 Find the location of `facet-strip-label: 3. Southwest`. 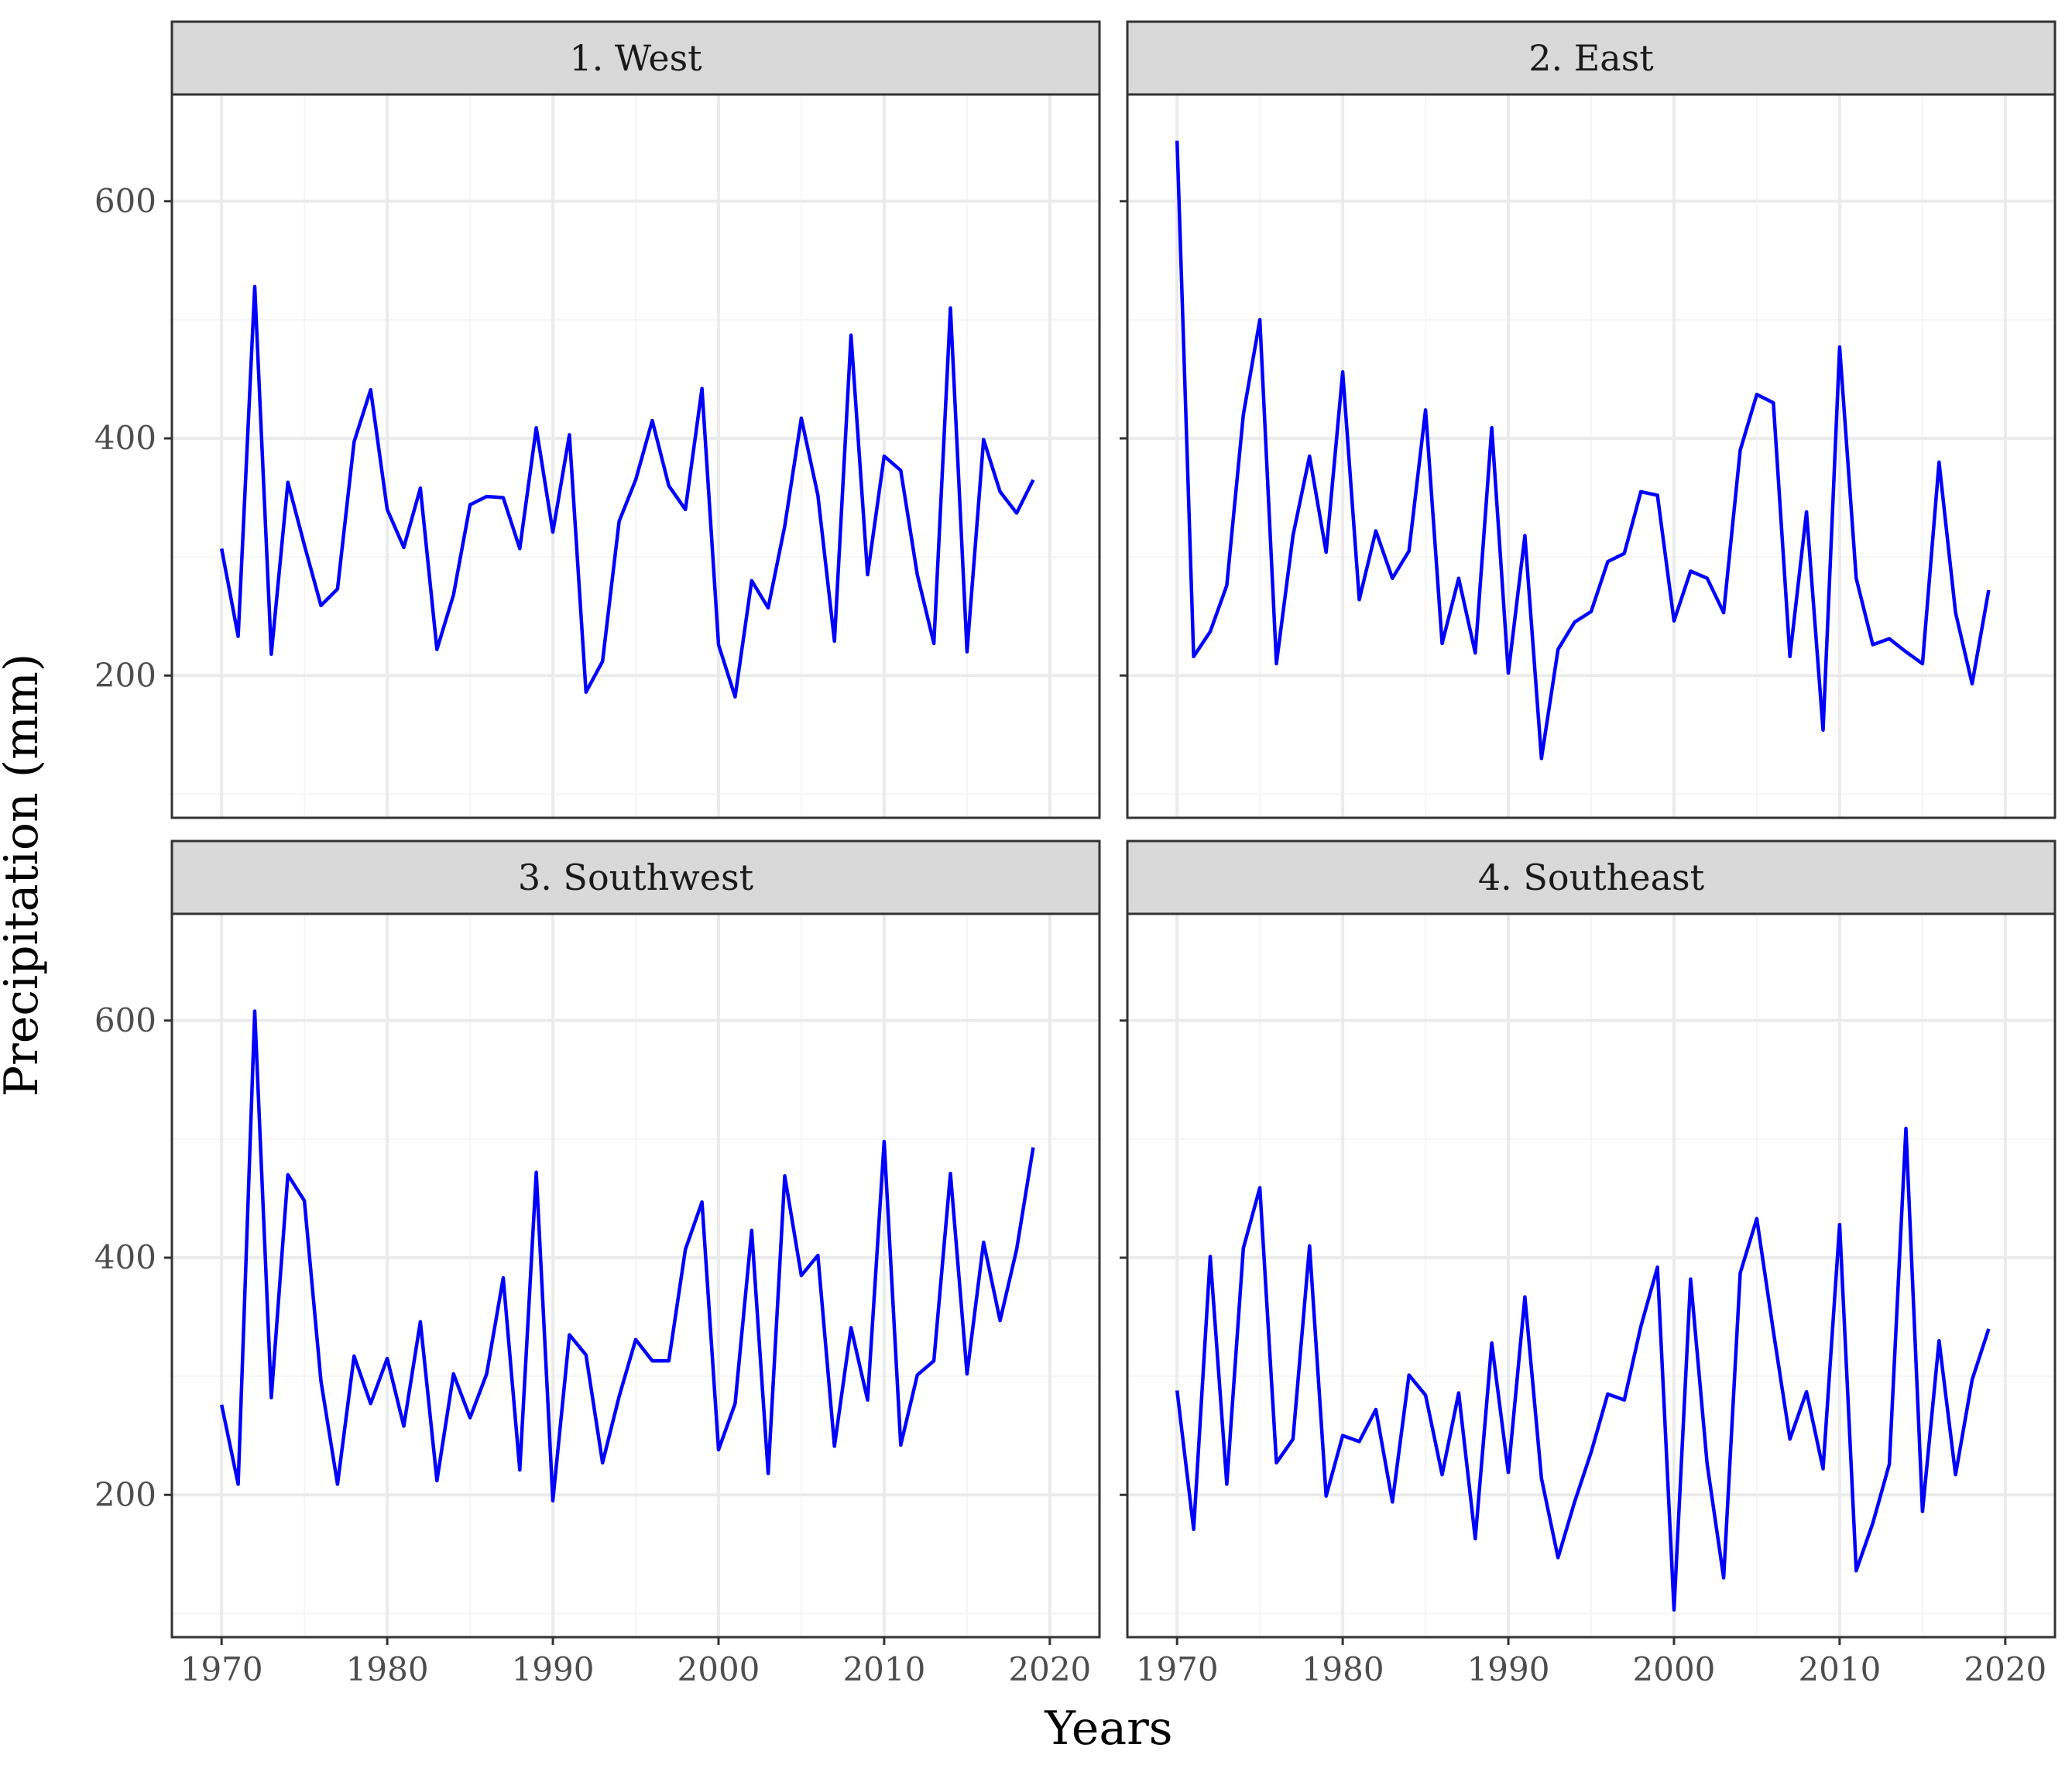

facet-strip-label: 3. Southwest is located at coordinates (636, 877).